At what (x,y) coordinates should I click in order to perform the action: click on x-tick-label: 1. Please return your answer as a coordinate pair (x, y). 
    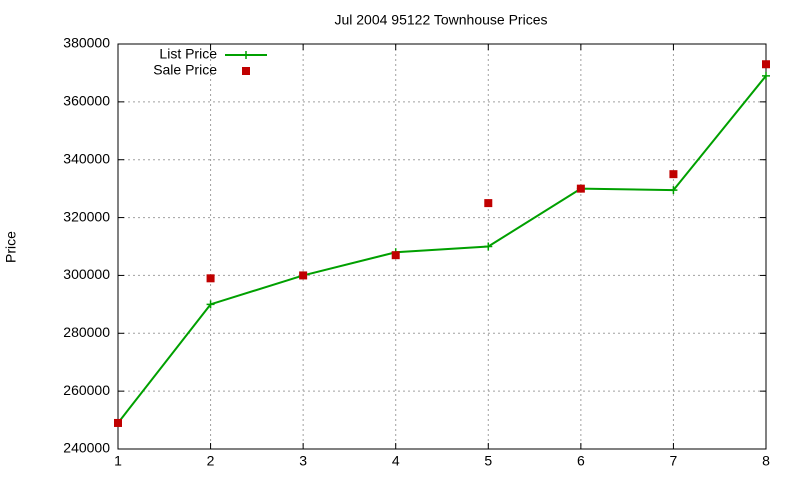
    Looking at the image, I should click on (118, 461).